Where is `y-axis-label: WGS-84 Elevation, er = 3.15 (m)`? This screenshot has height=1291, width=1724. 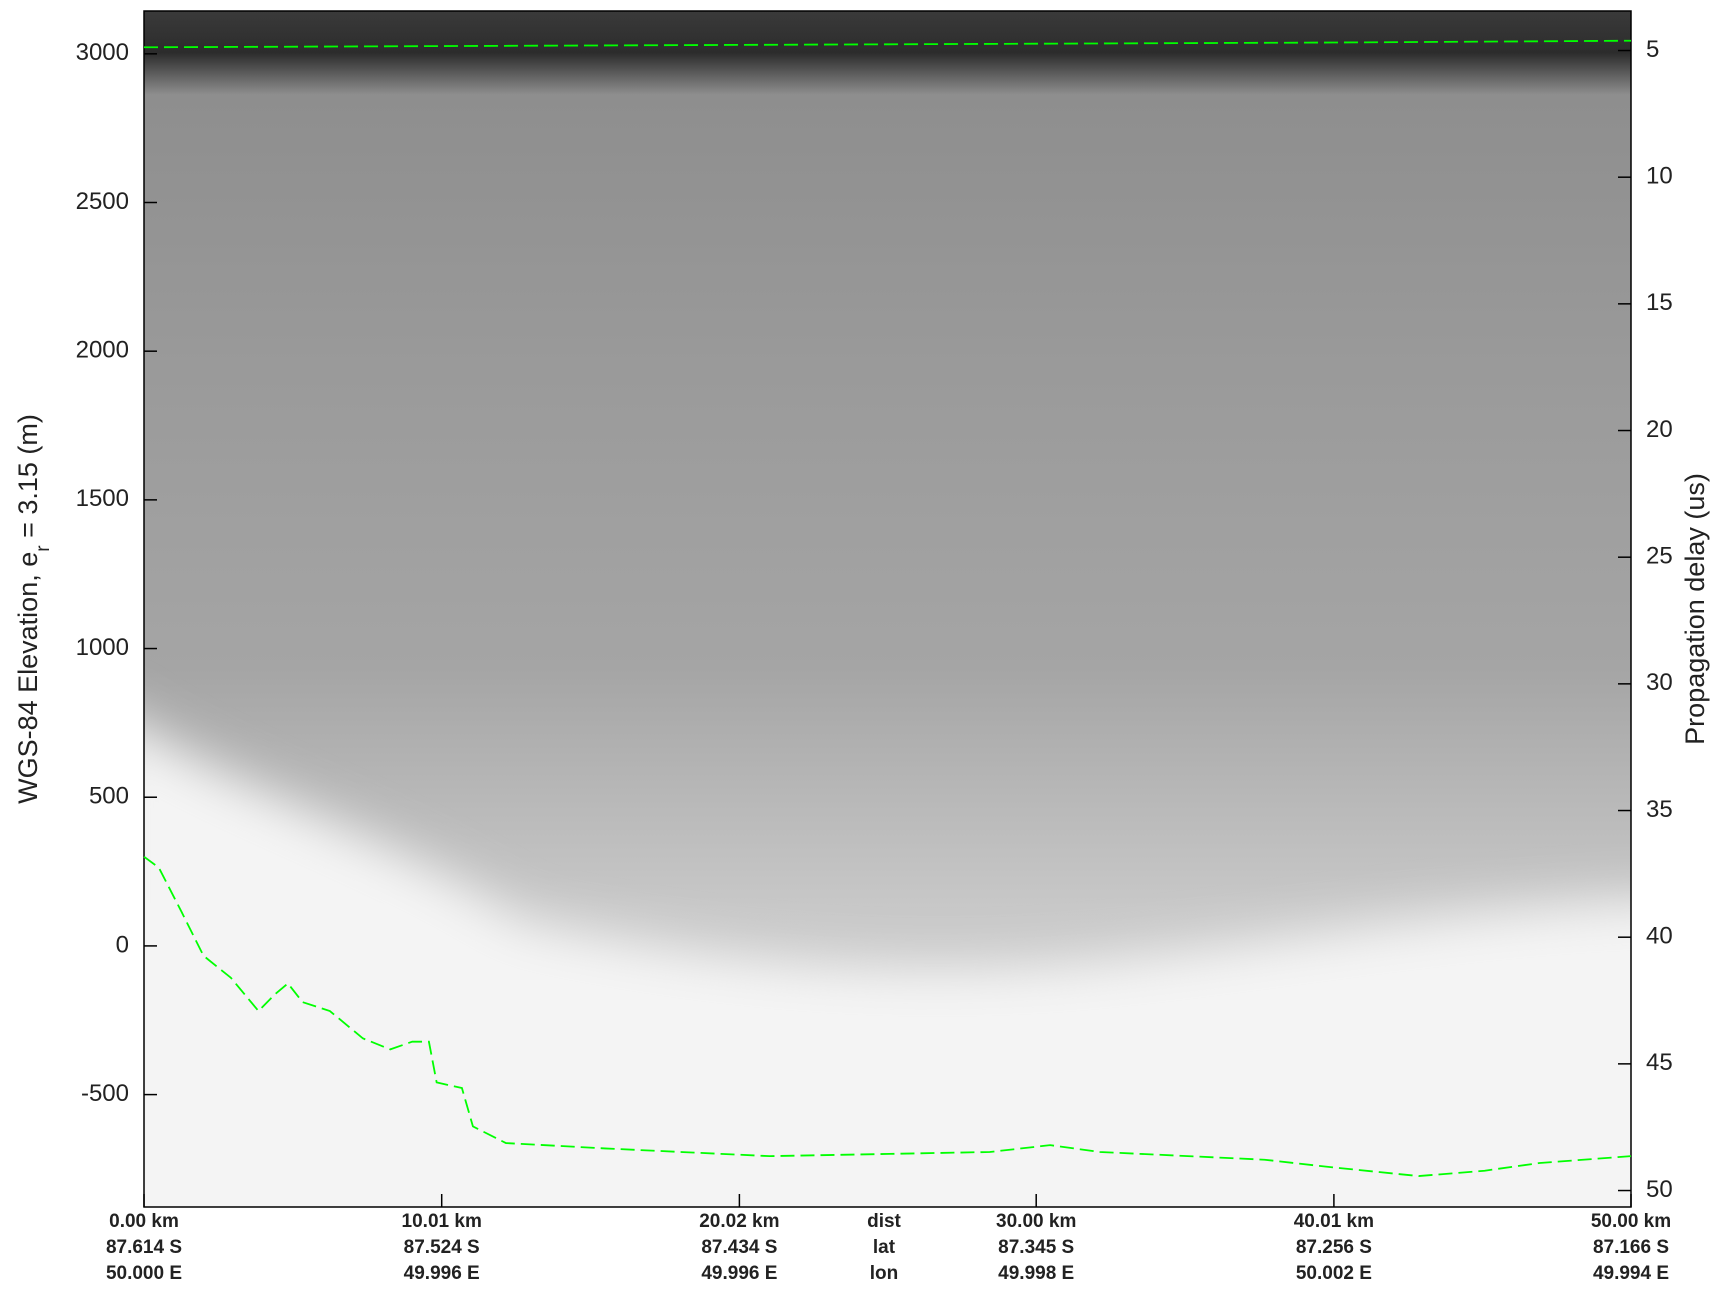
y-axis-label: WGS-84 Elevation, er = 3.15 (m) is located at coordinates (33, 609).